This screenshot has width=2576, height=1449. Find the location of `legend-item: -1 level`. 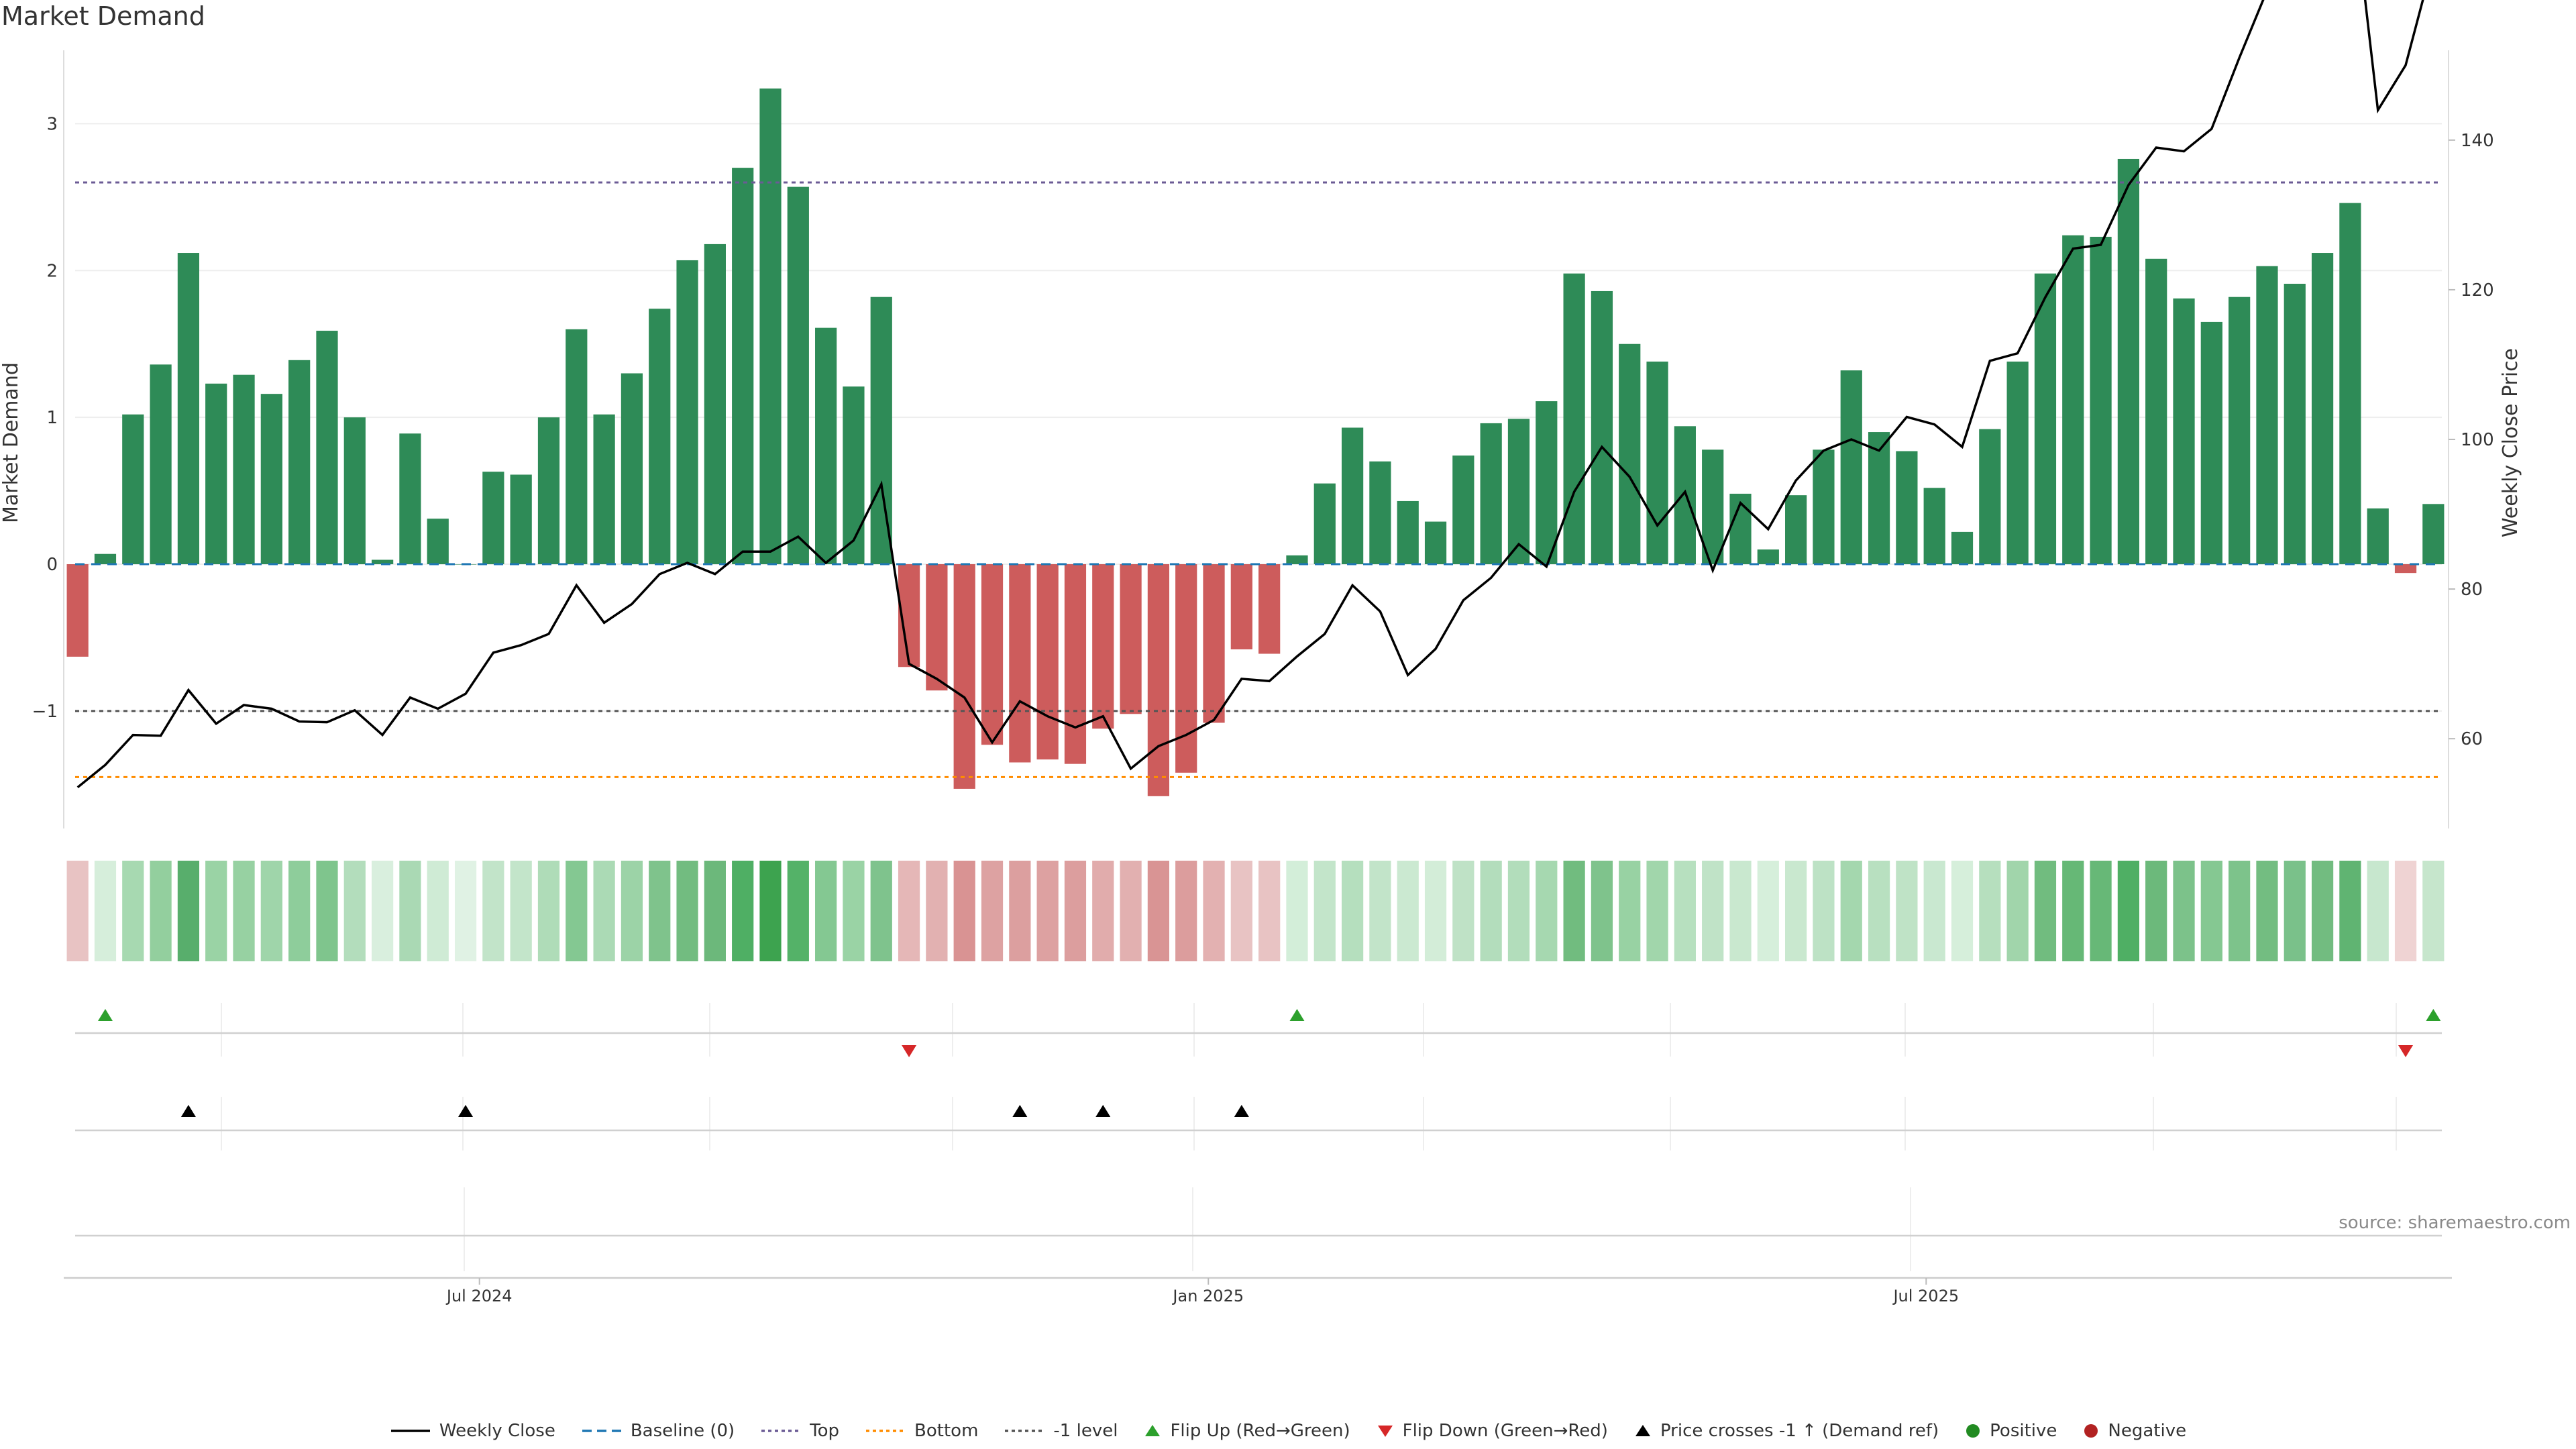

legend-item: -1 level is located at coordinates (1061, 1431).